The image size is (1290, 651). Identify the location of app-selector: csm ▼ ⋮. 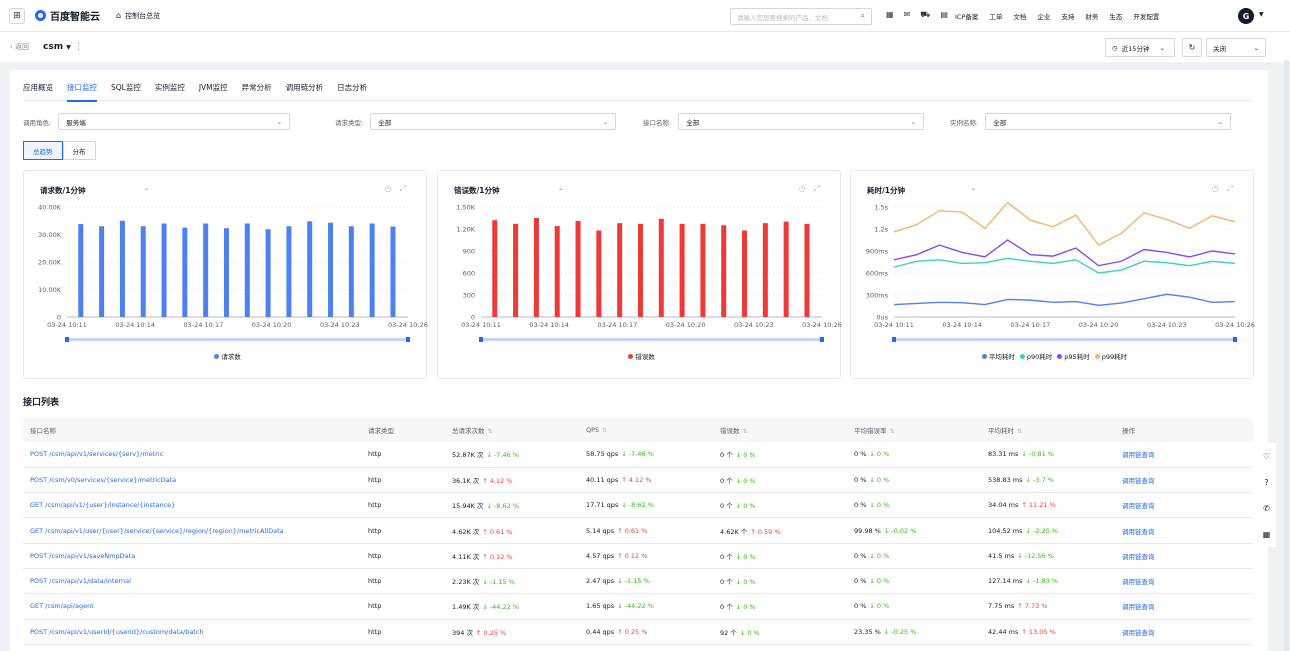
(63, 47).